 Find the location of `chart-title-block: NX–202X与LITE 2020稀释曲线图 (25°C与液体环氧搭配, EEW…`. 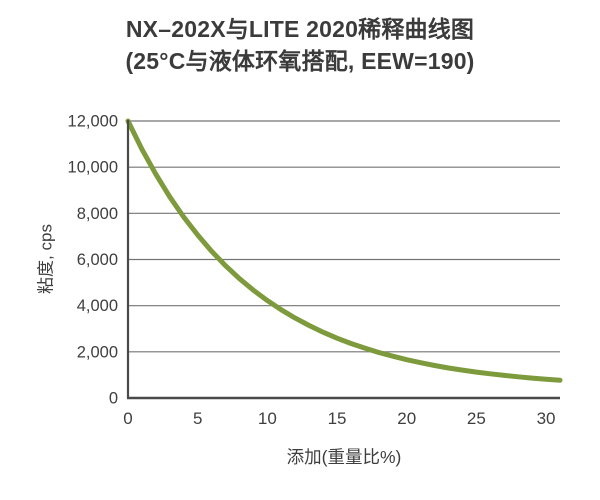

chart-title-block: NX–202X与LITE 2020稀释曲线图 (25°C与液体环氧搭配, EEW… is located at coordinates (300, 45).